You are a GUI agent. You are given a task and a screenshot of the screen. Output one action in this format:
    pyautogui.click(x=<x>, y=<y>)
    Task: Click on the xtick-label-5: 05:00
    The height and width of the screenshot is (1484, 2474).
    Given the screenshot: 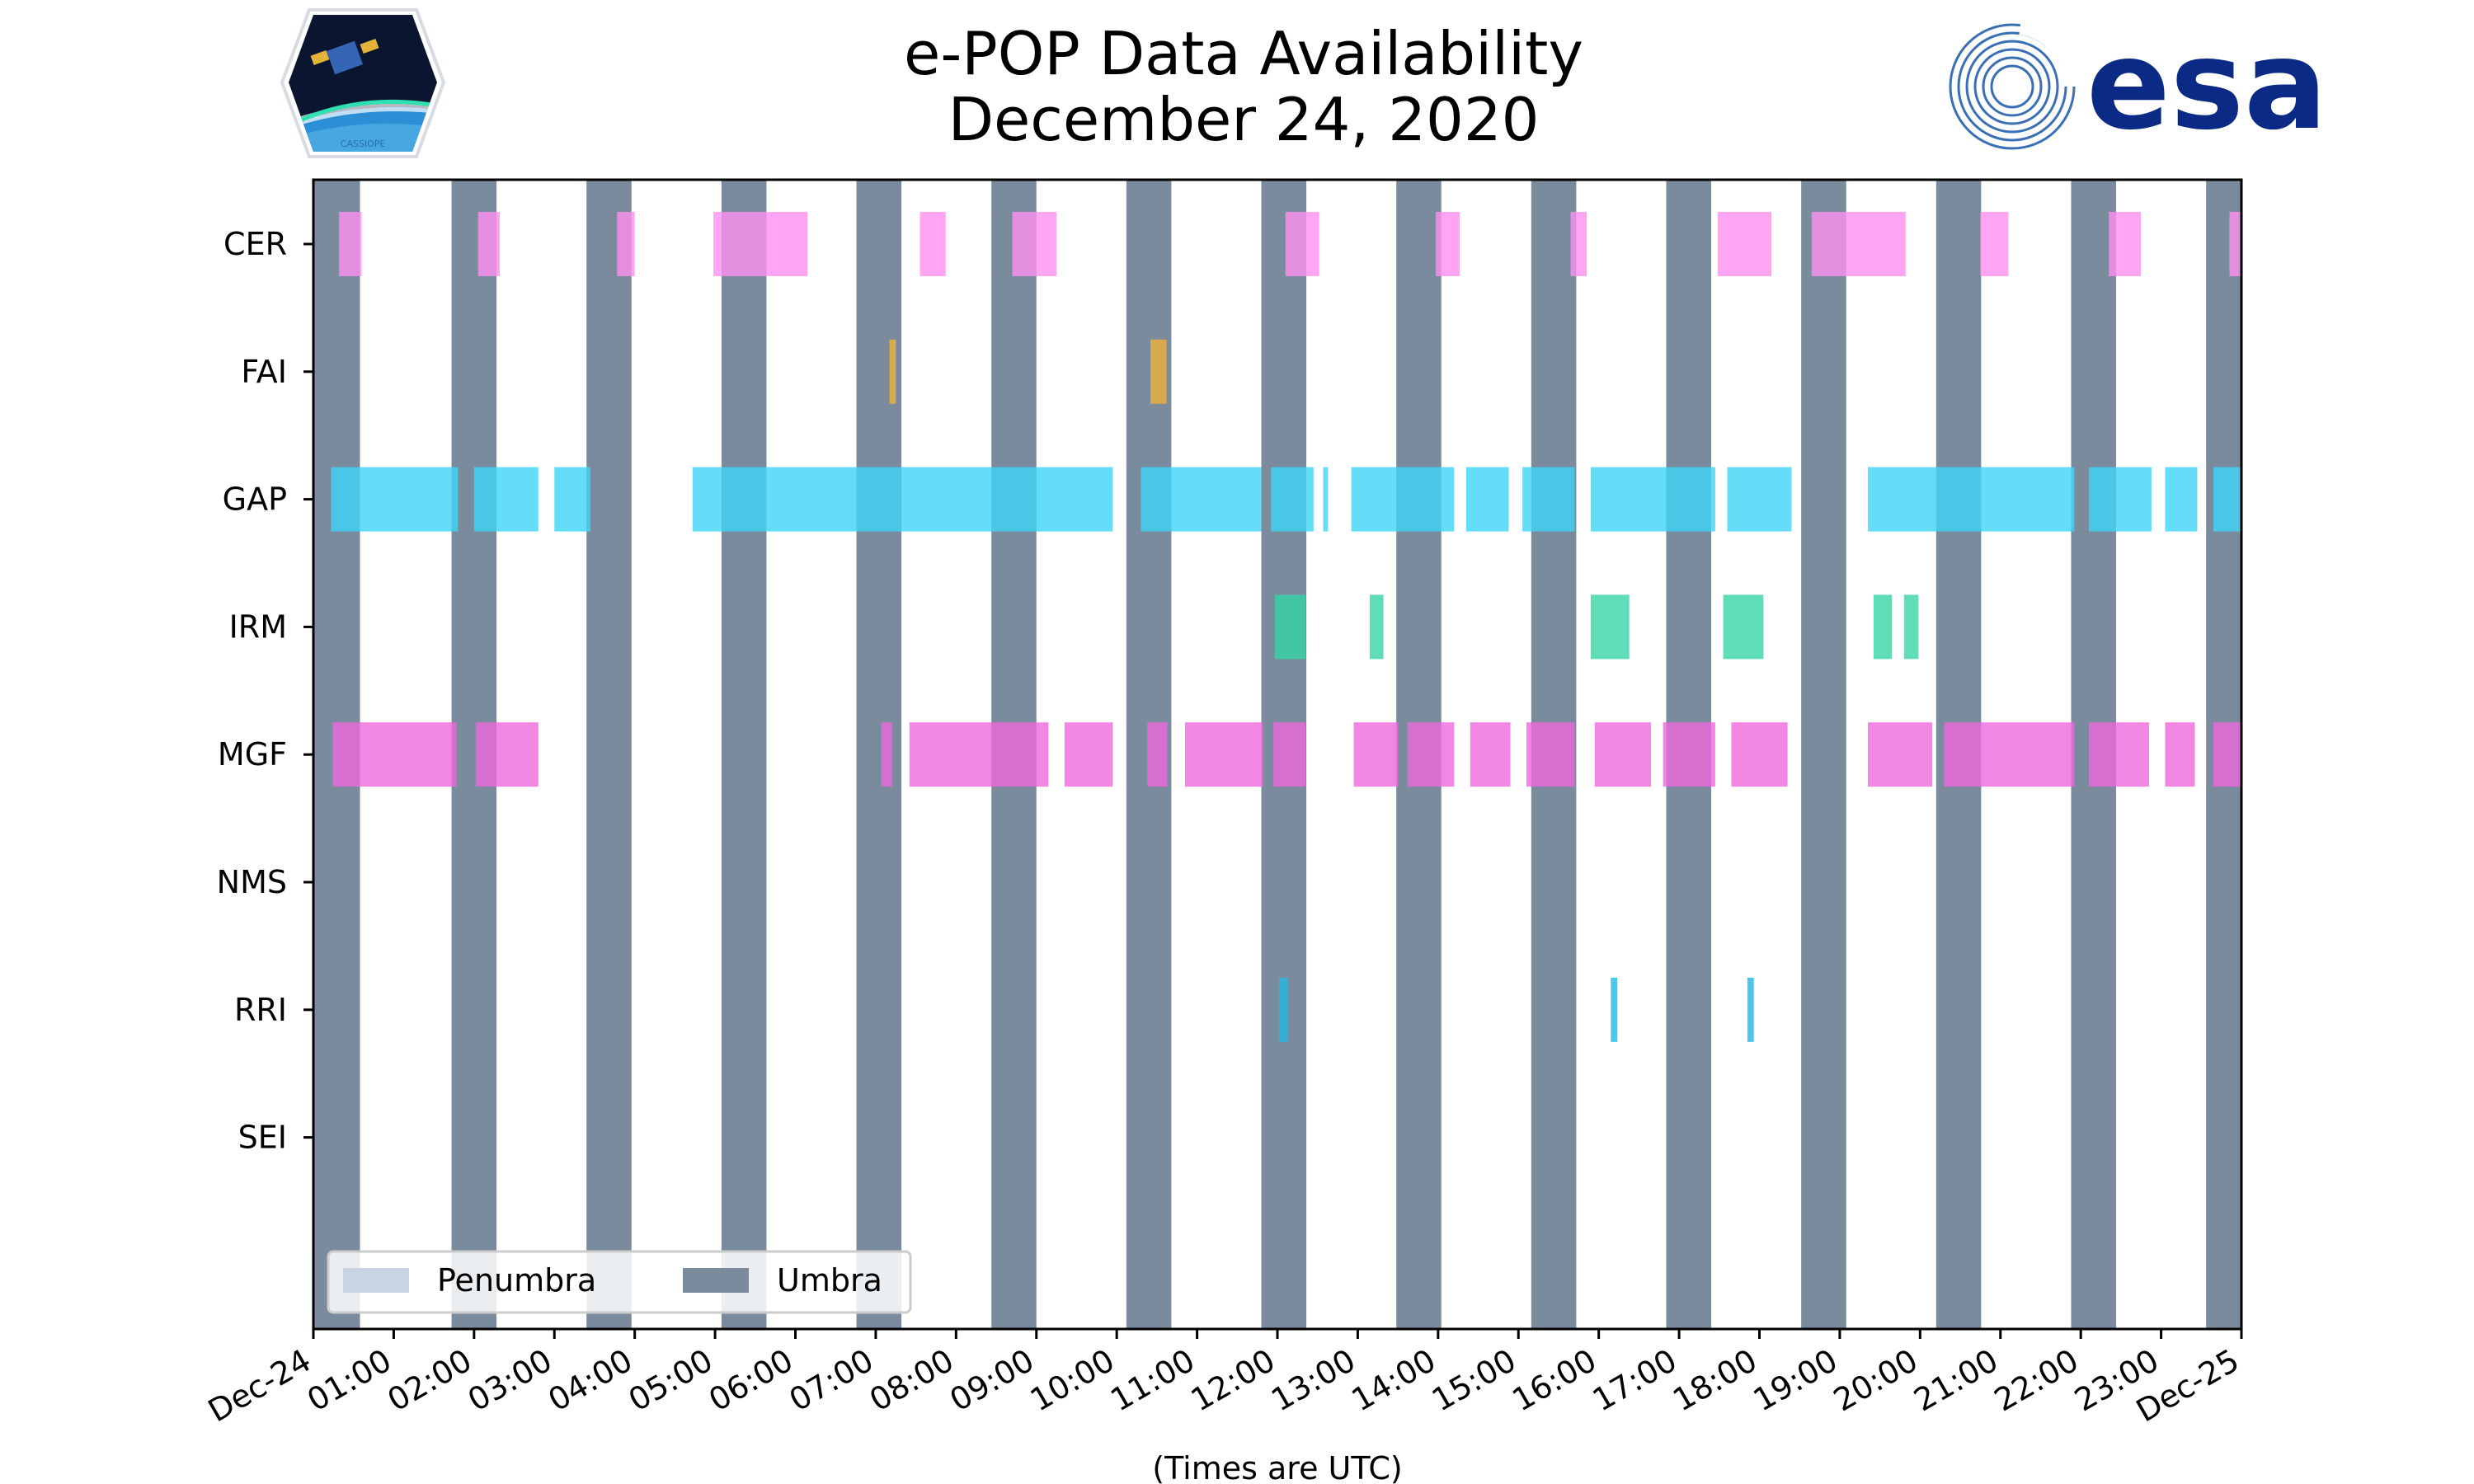 What is the action you would take?
    pyautogui.click(x=671, y=1380)
    